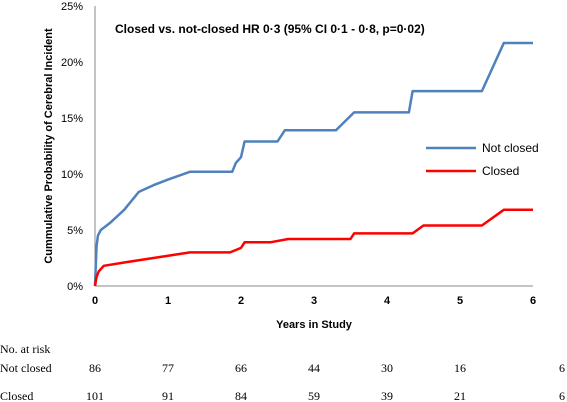  I want to click on y-tick-label: 10%, so click(72, 175).